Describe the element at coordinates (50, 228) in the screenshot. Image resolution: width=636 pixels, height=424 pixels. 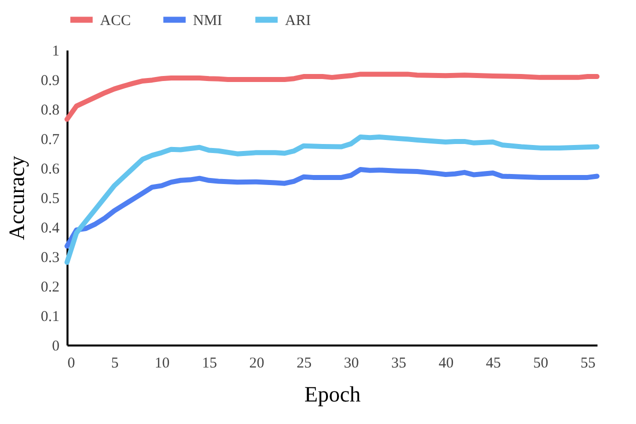
I see `y-tick-label: 0.4` at that location.